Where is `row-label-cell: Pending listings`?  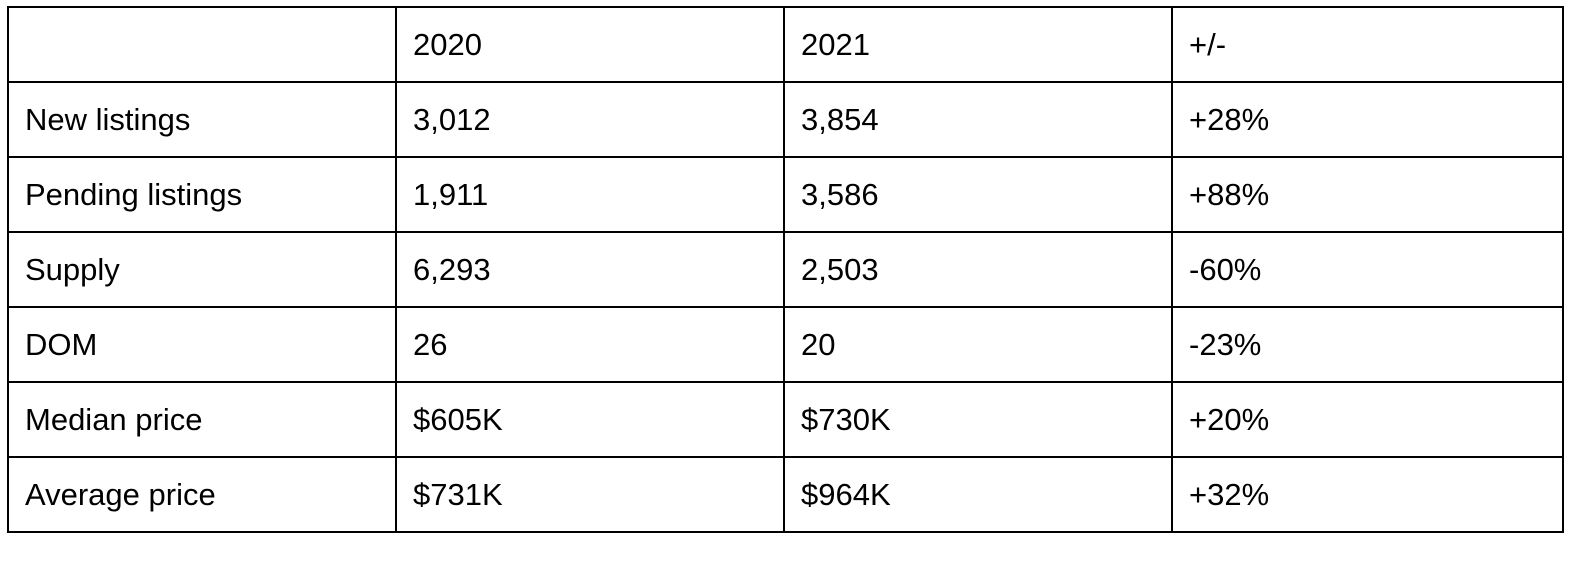
row-label-cell: Pending listings is located at coordinates (202, 194).